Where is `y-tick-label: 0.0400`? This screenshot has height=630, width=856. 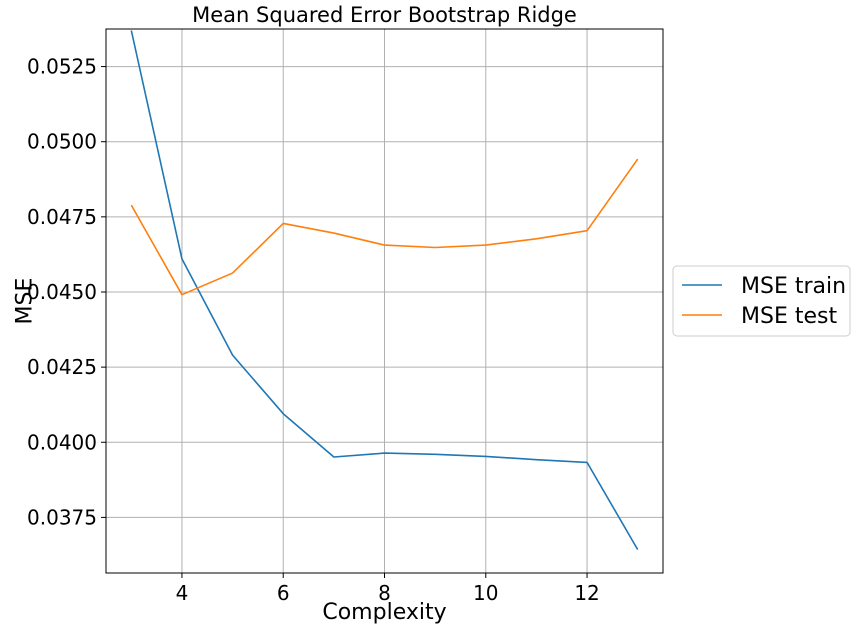
y-tick-label: 0.0400 is located at coordinates (62, 442).